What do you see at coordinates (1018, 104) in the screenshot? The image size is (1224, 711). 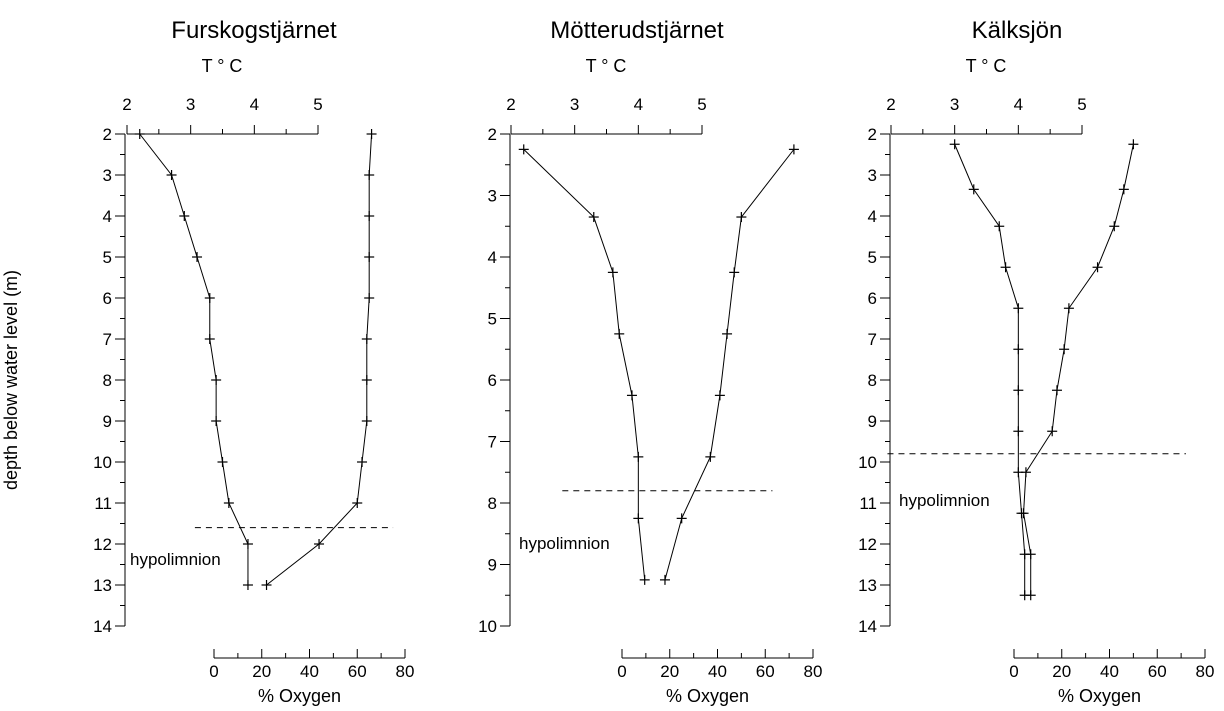 I see `temperature-tick-label: 4` at bounding box center [1018, 104].